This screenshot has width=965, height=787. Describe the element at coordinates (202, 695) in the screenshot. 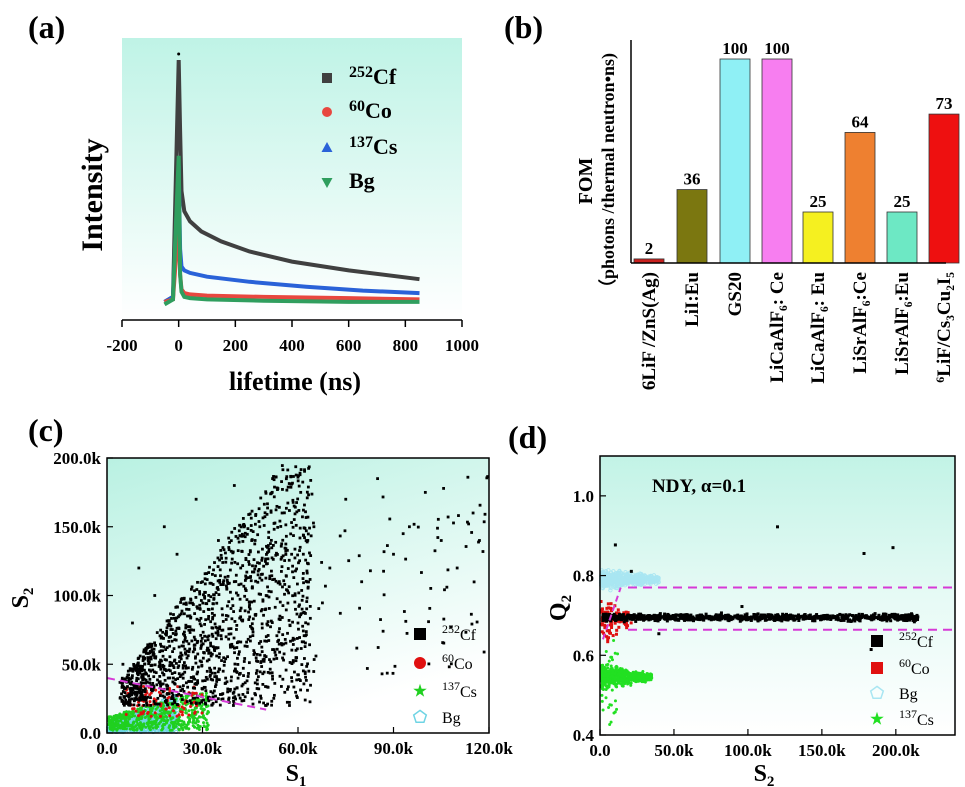

I see `chart-c-point-co` at that location.